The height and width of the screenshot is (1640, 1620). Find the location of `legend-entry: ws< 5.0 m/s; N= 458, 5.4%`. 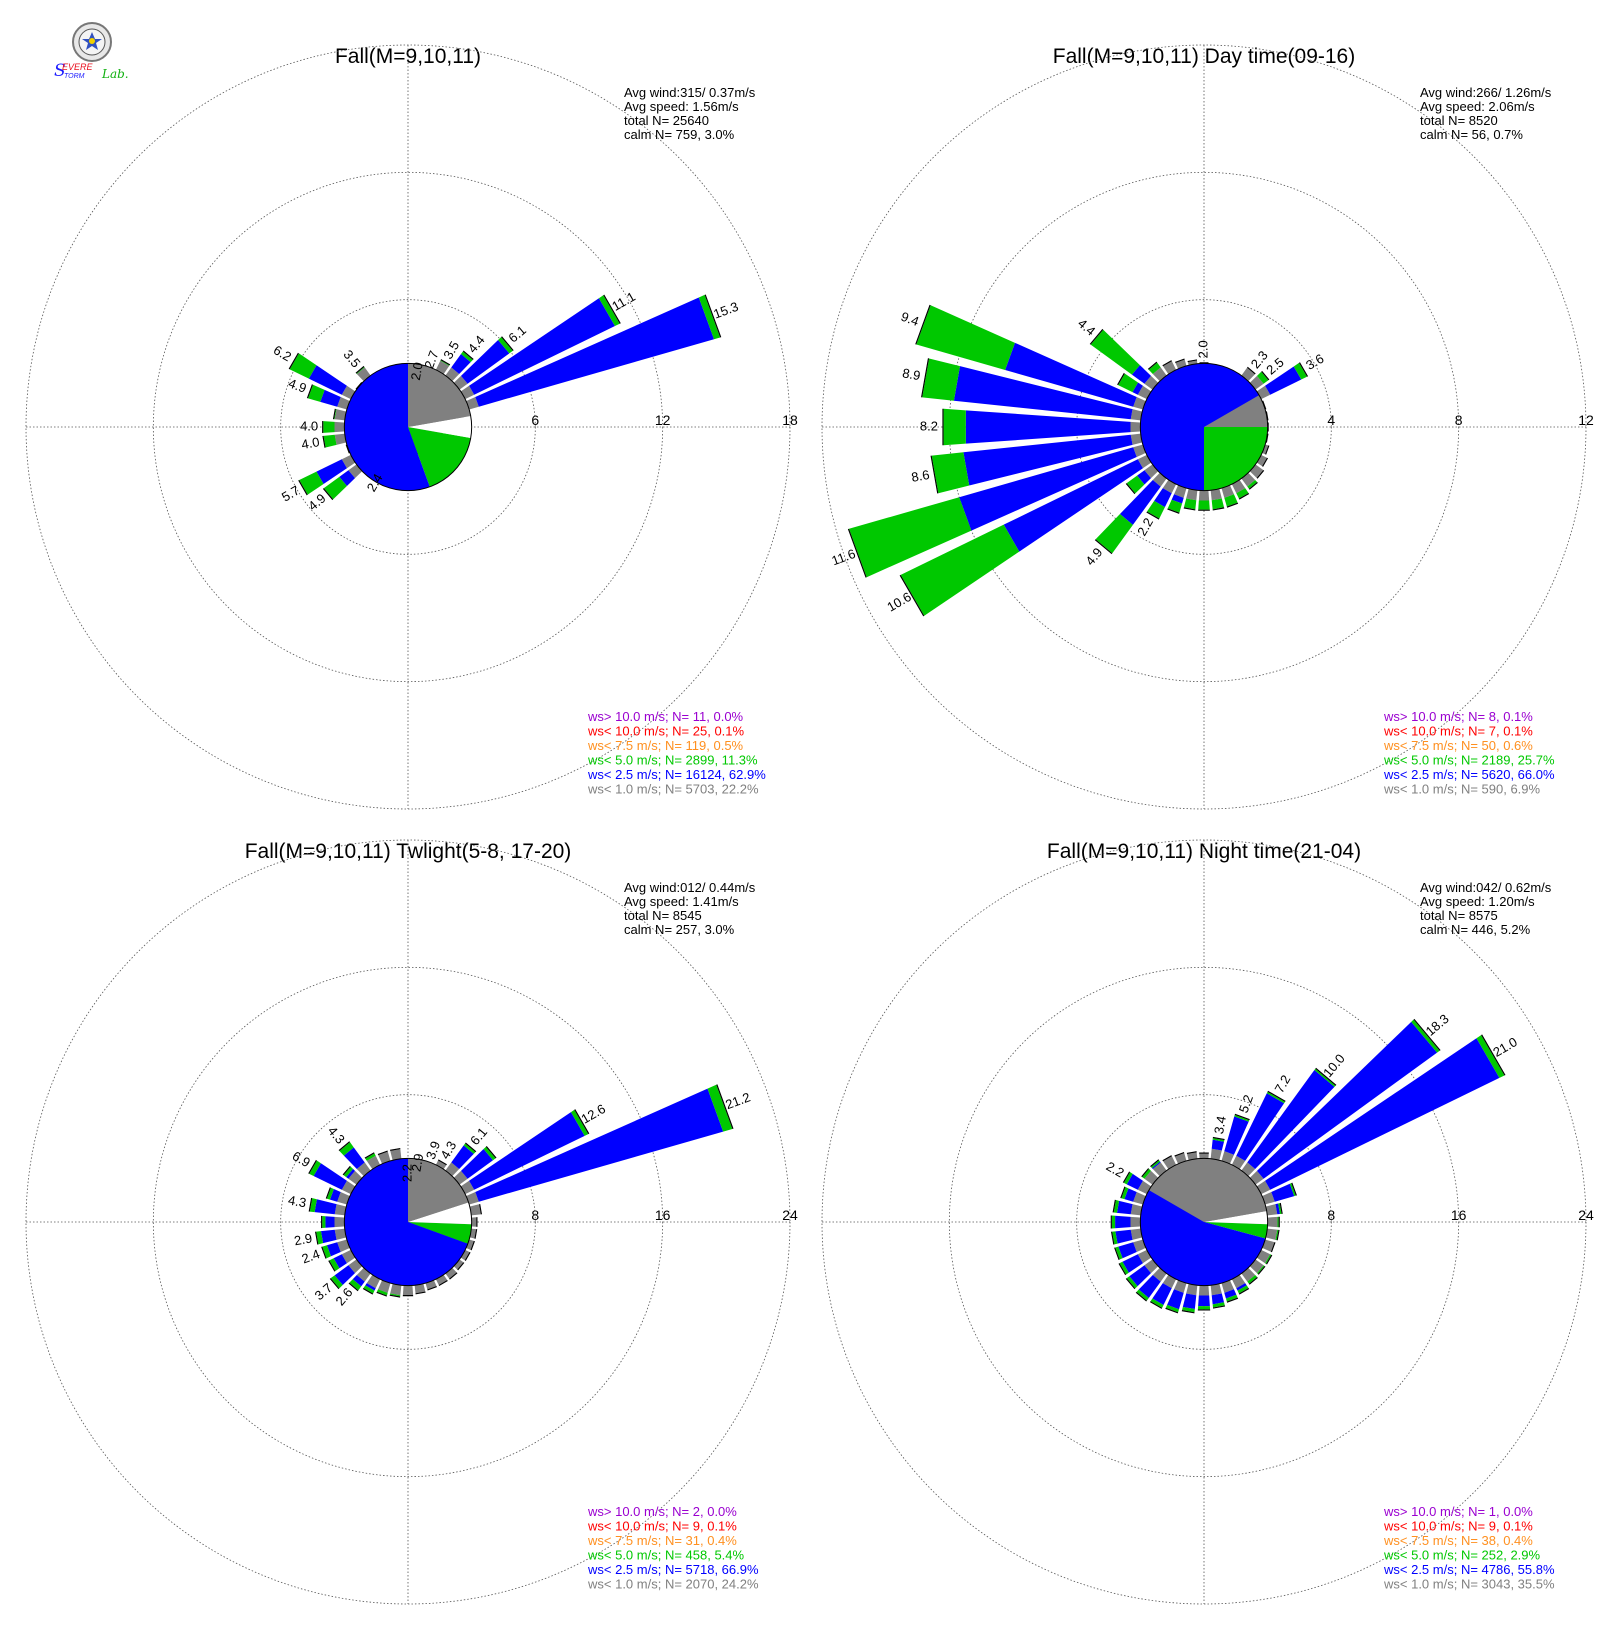

legend-entry: ws< 5.0 m/s; N= 458, 5.4% is located at coordinates (666, 1555).